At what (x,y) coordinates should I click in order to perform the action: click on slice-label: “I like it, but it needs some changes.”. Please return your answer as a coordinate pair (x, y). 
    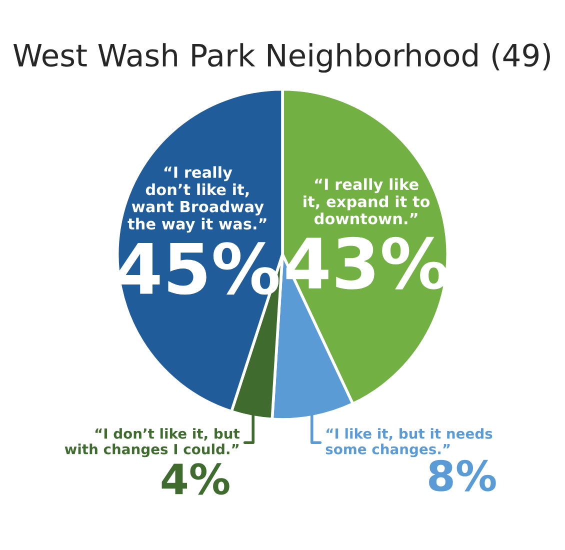
    Looking at the image, I should click on (409, 443).